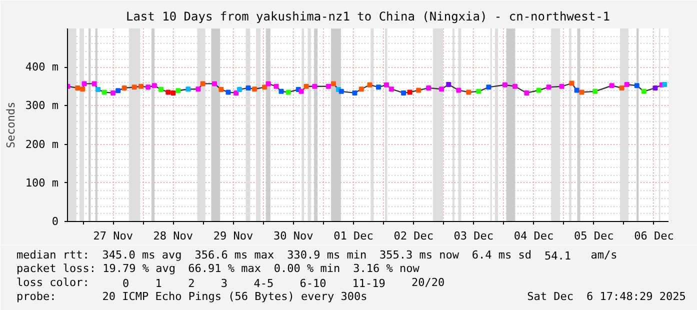 Image resolution: width=697 pixels, height=310 pixels. I want to click on x-tick-label: 03 Dec, so click(474, 236).